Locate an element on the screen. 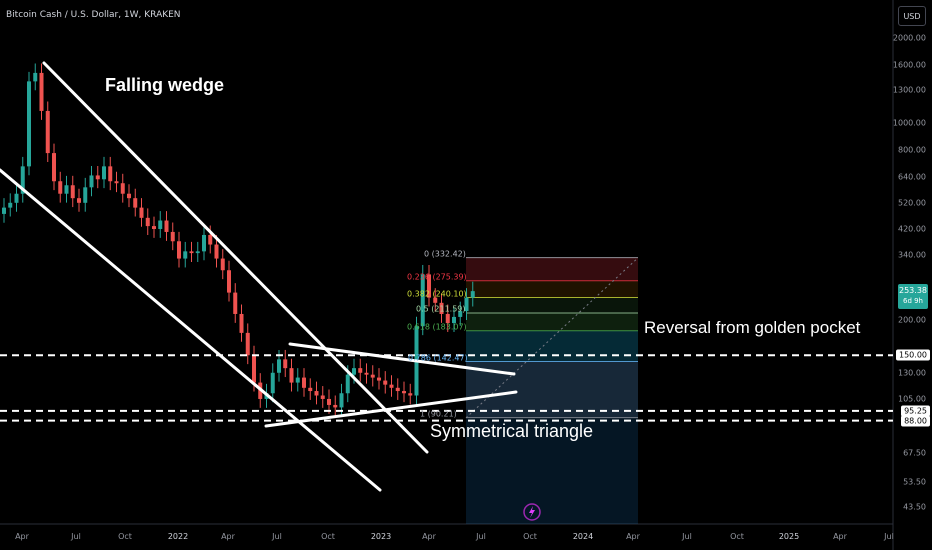  current-price-value: 253.38 is located at coordinates (913, 290).